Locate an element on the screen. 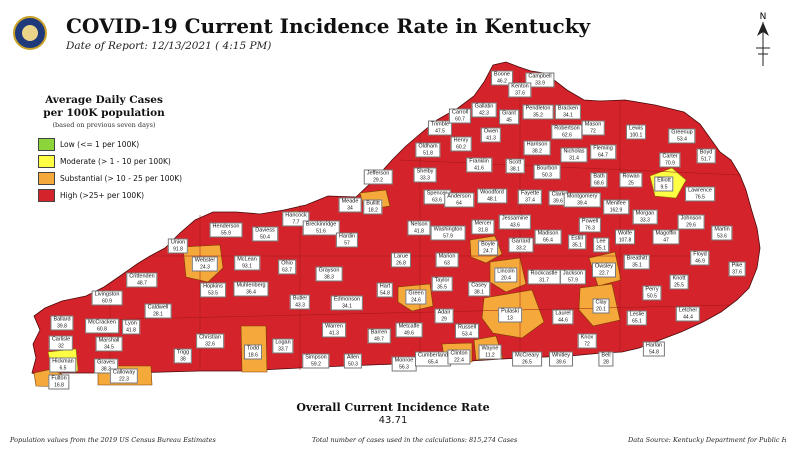 The height and width of the screenshot is (451, 786). county-label-knox: Knox 72 is located at coordinates (587, 341).